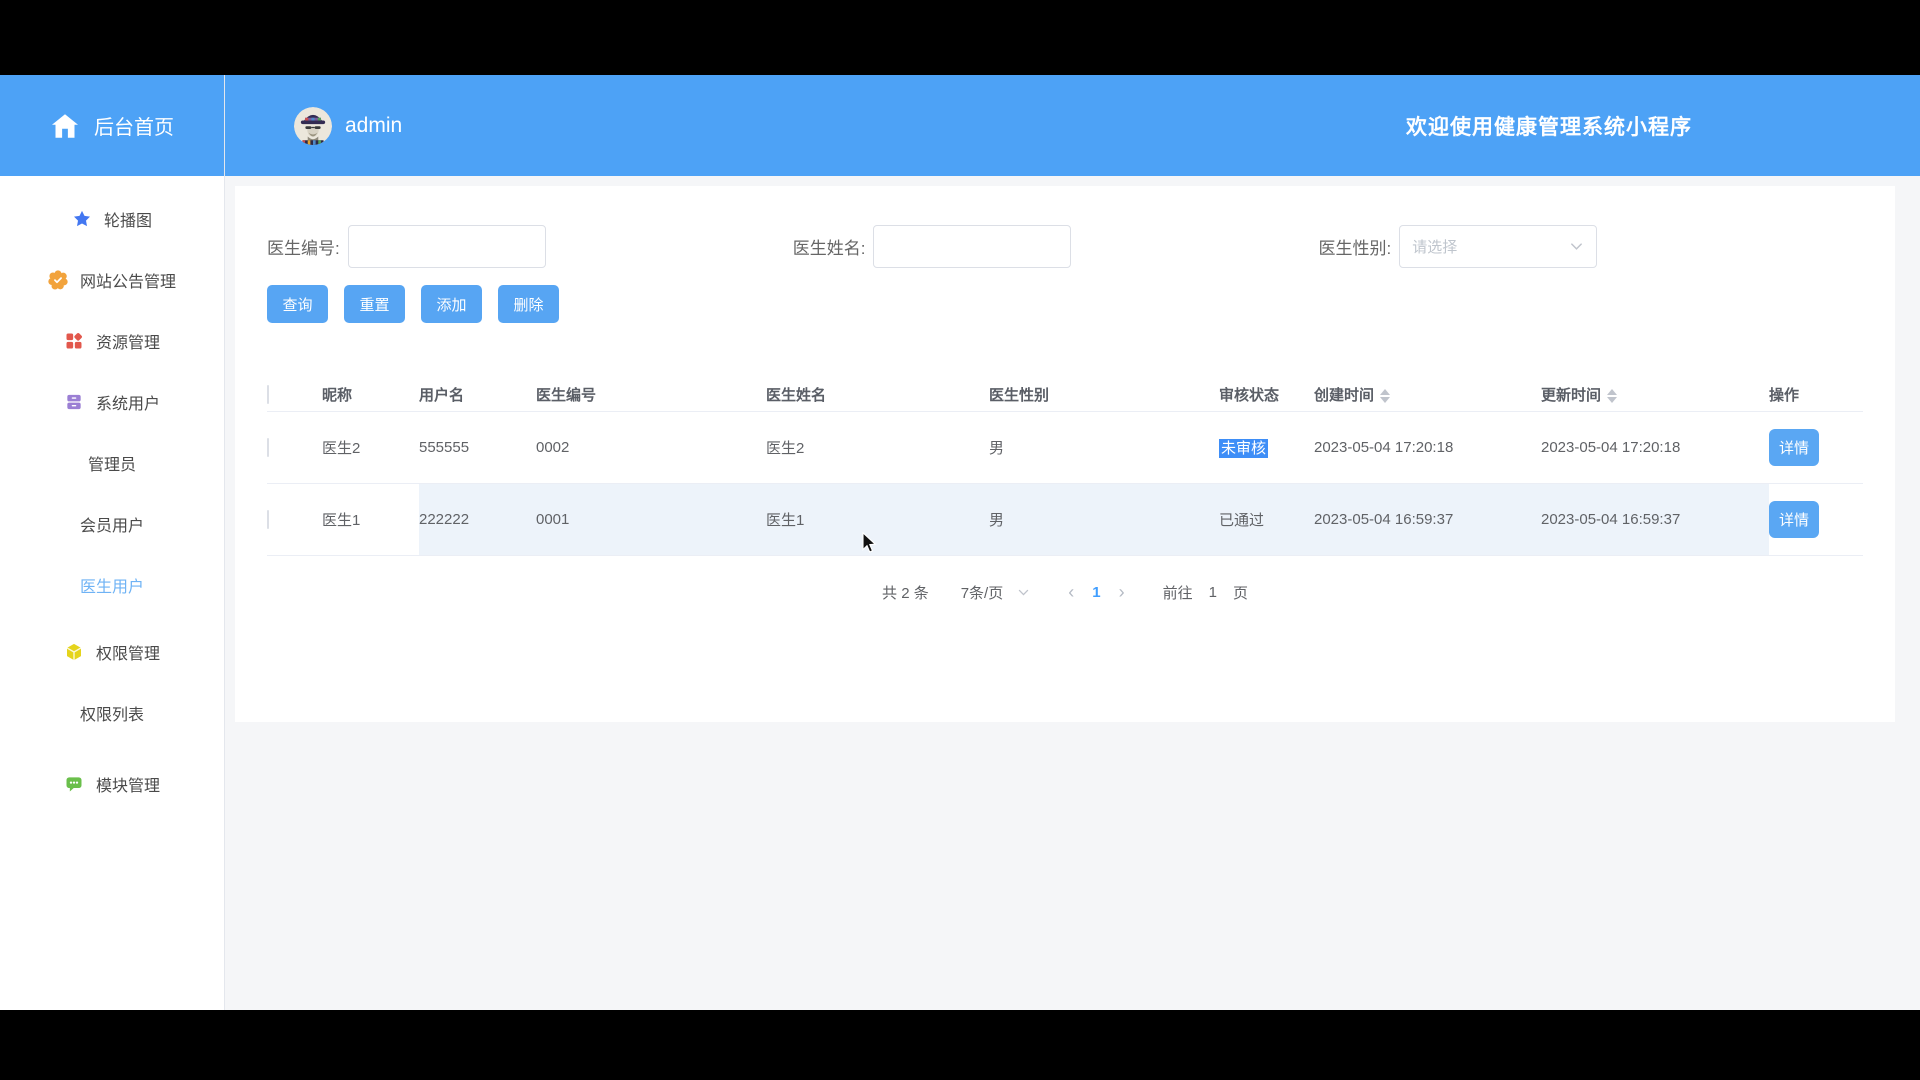  Describe the element at coordinates (446, 246) in the screenshot. I see `doctor-no-input` at that location.